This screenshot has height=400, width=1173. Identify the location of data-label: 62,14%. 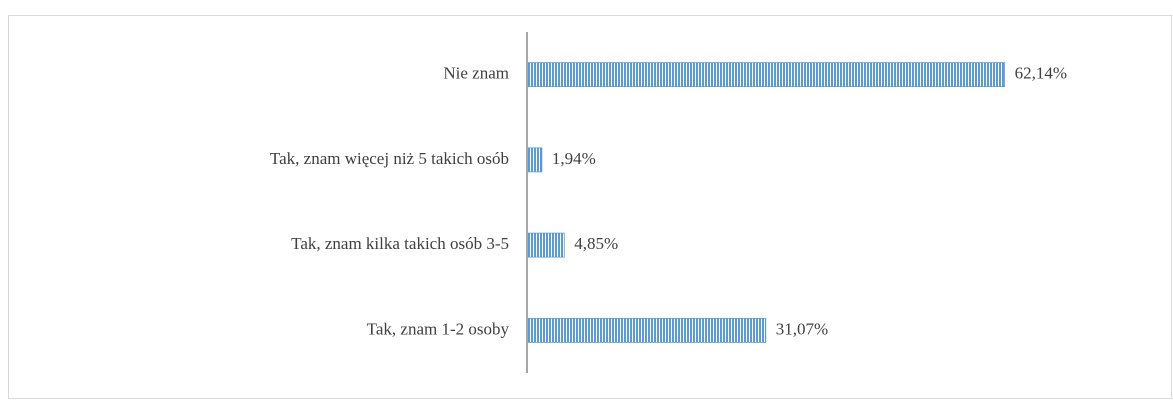
(1041, 73).